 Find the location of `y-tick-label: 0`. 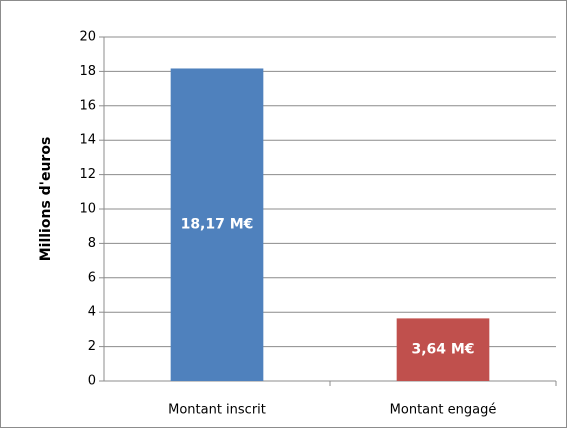

y-tick-label: 0 is located at coordinates (92, 381).